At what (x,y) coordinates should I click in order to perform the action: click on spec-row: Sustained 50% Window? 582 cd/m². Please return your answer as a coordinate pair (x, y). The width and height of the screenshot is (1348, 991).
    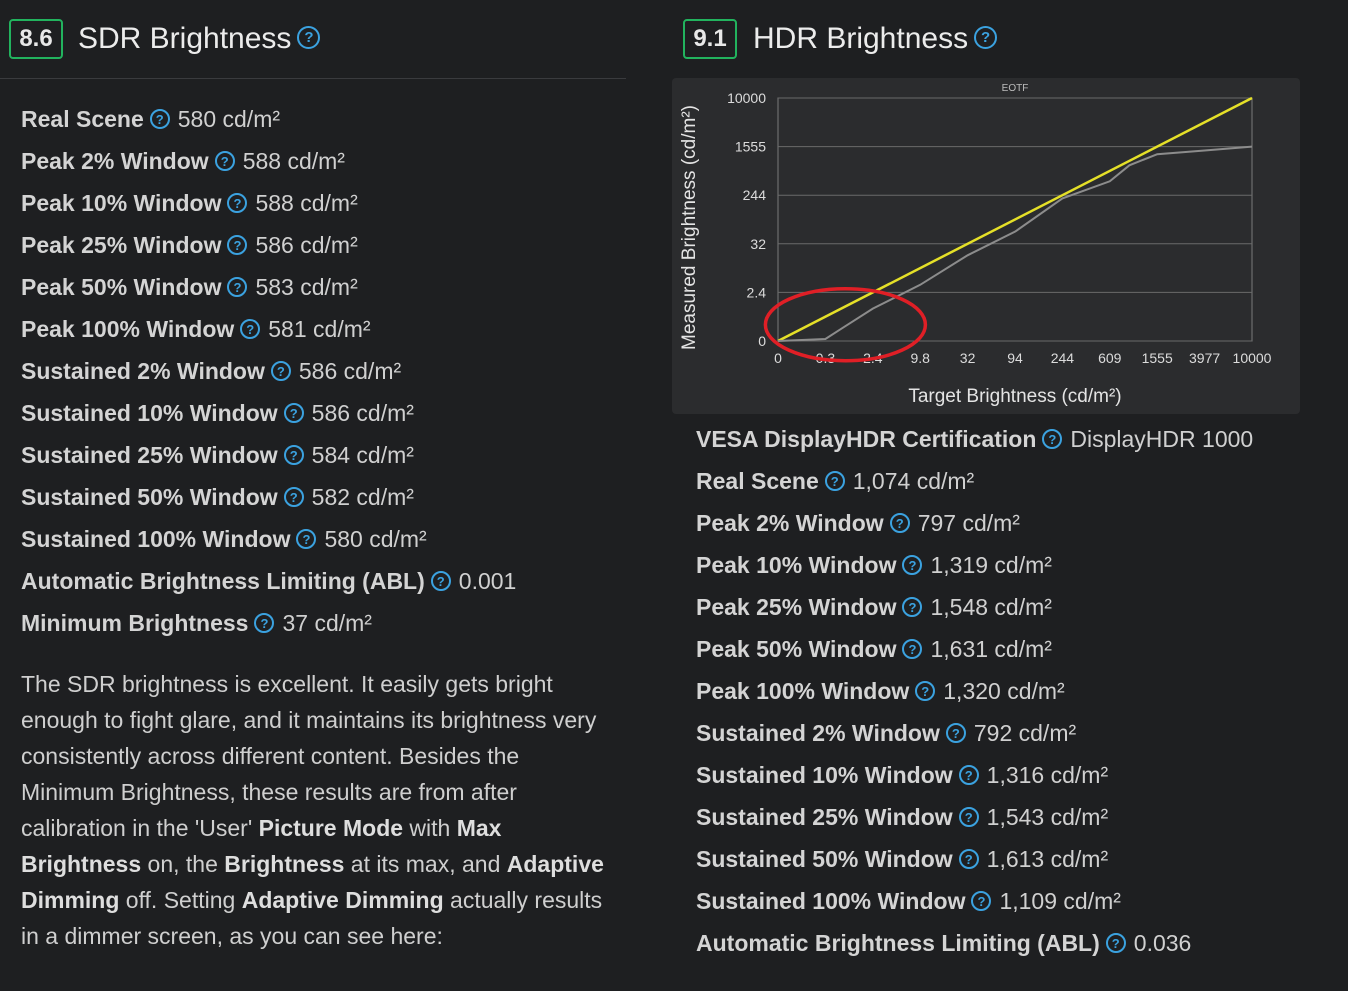
    Looking at the image, I should click on (268, 497).